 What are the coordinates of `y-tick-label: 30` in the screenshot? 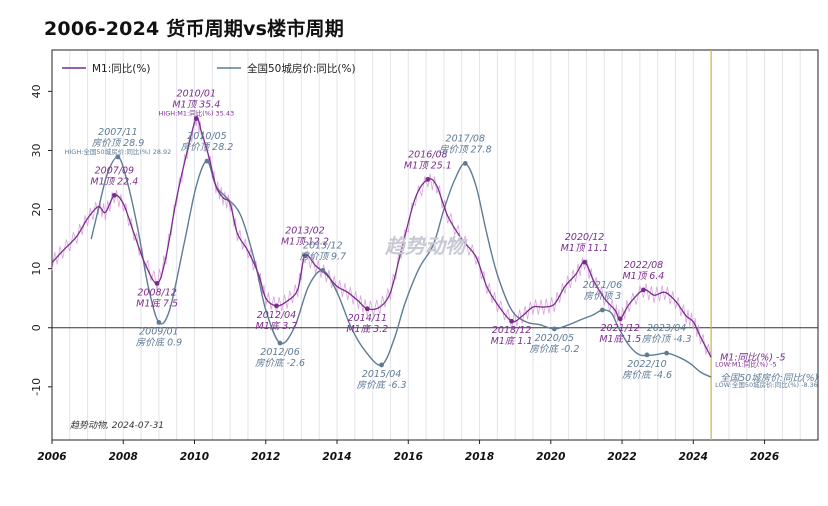 It's located at (36, 150).